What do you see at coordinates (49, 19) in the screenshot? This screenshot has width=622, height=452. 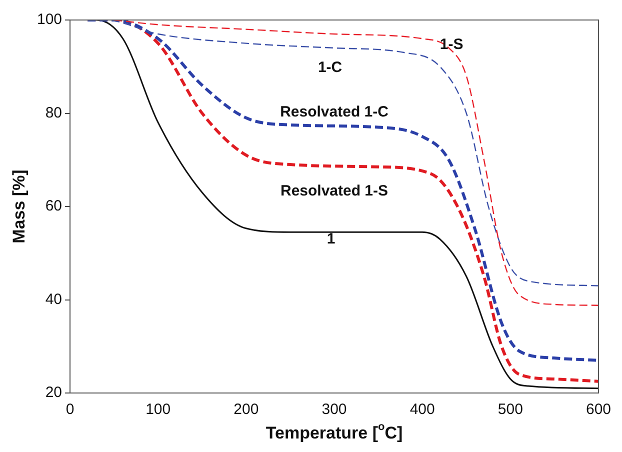 I see `y-tick-label: 100` at bounding box center [49, 19].